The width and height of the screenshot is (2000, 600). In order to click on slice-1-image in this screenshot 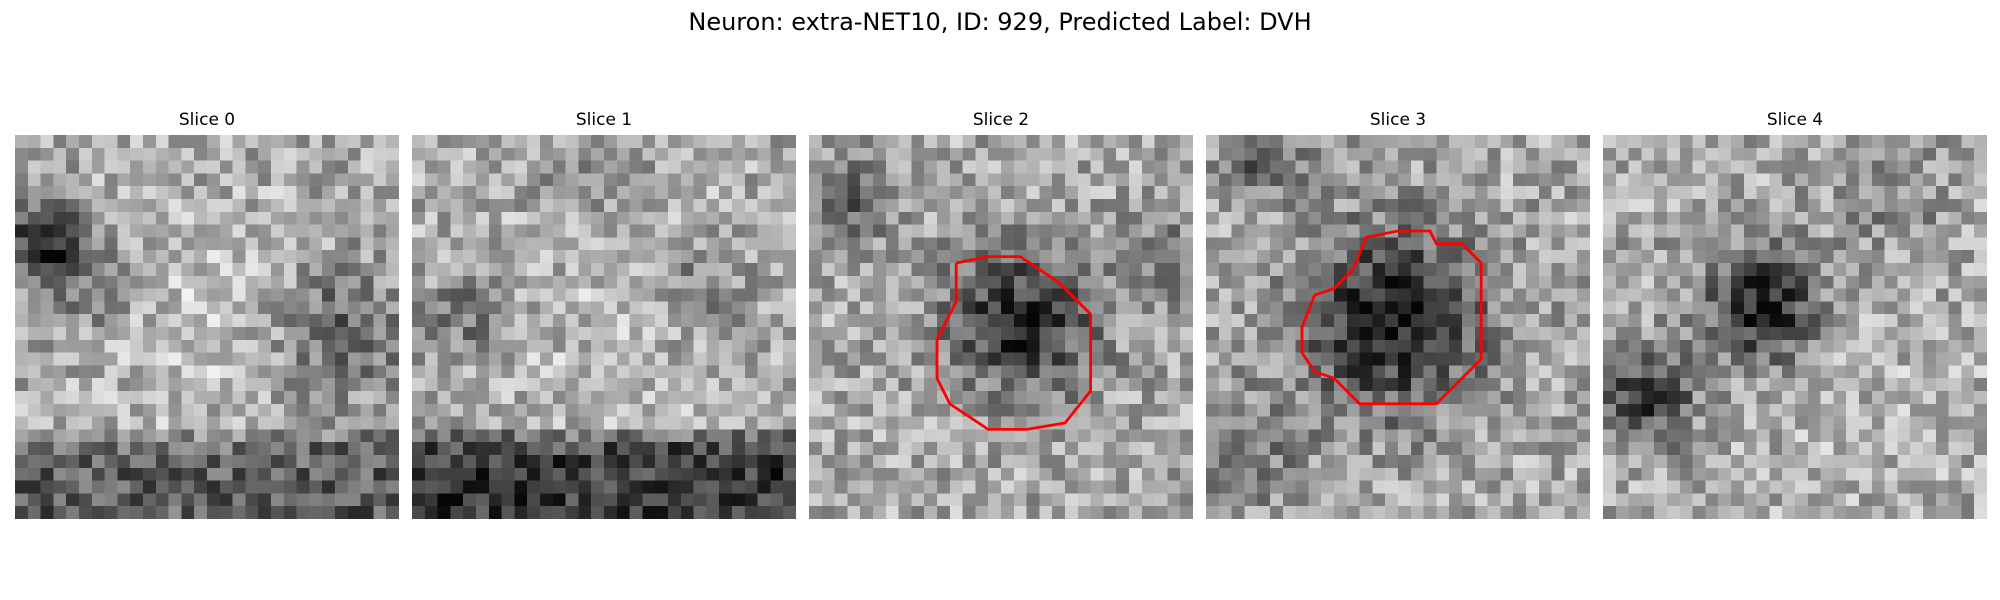, I will do `click(604, 327)`.